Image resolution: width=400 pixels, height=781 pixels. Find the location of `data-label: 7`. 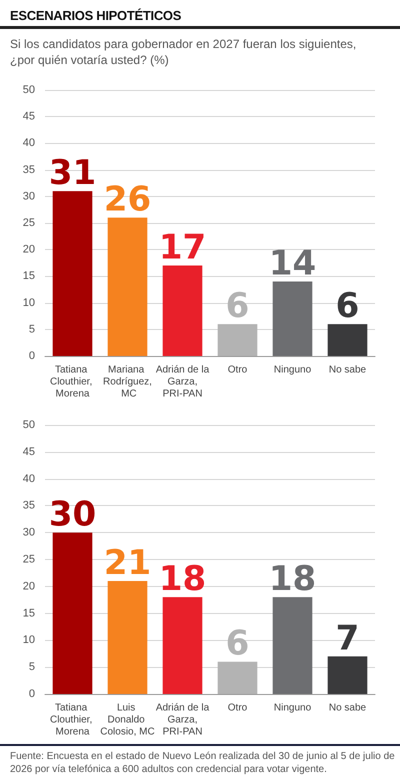

data-label: 7 is located at coordinates (348, 638).